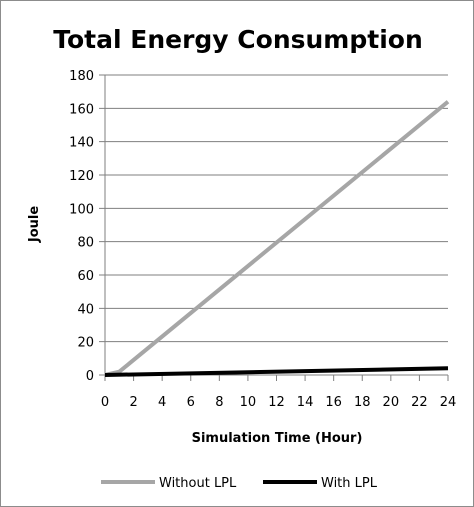 Image resolution: width=474 pixels, height=507 pixels. I want to click on y-tick-label: 160, so click(81, 109).